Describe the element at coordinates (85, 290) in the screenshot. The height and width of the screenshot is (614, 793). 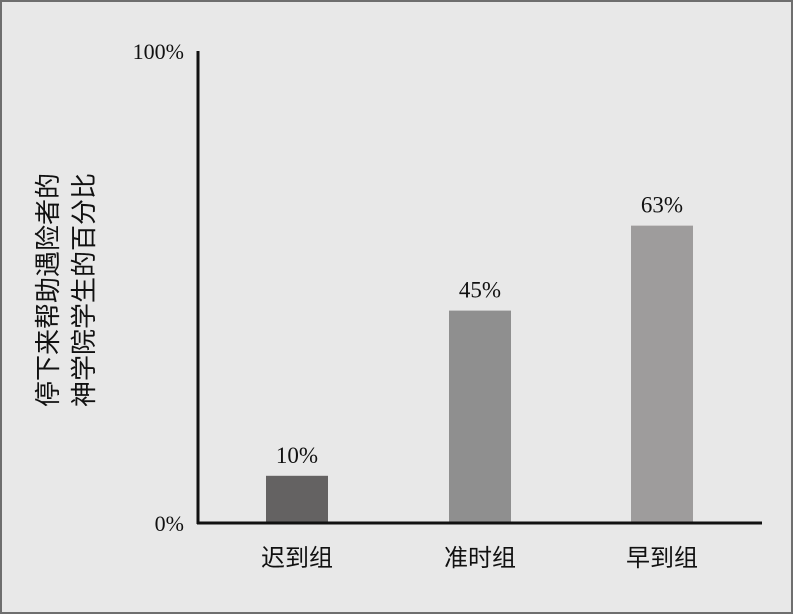
I see `y-axis-label-line: 神学院学生的百分比` at that location.